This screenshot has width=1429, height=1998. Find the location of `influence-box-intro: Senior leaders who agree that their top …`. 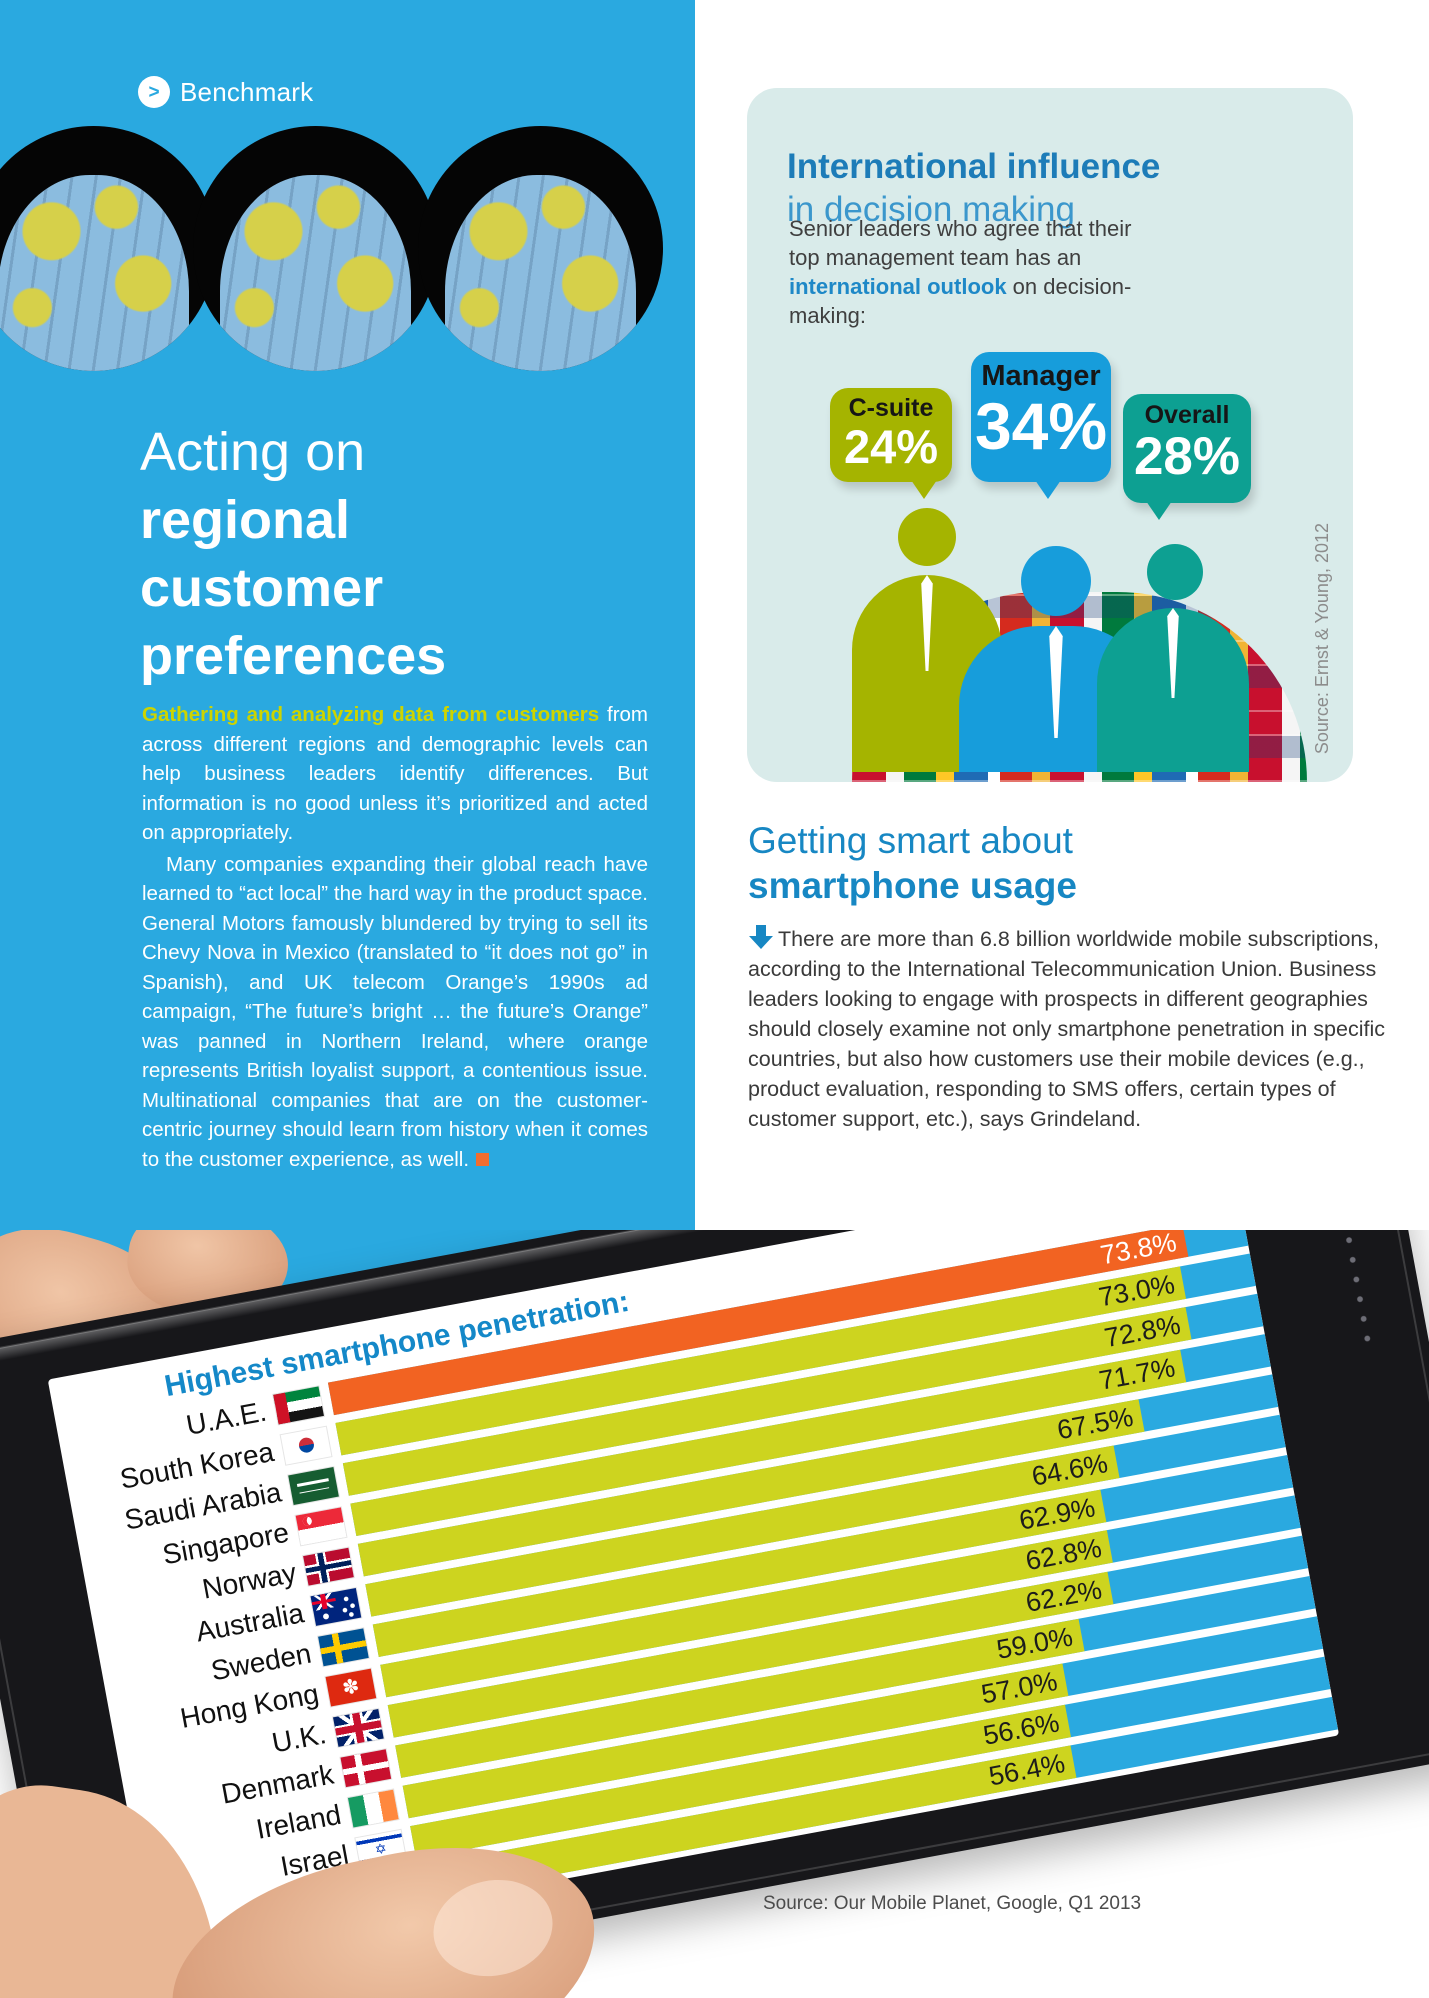

influence-box-intro: Senior leaders who agree that their top … is located at coordinates (960, 272).